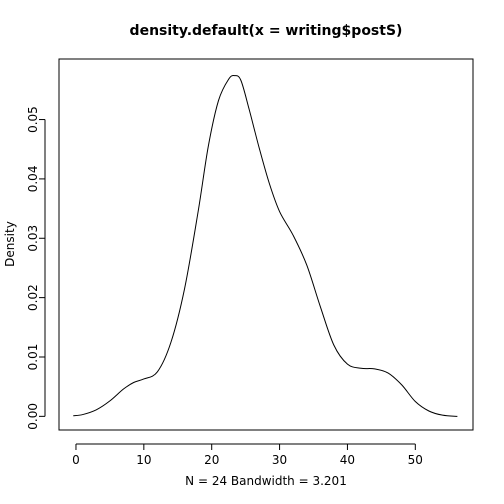  Describe the element at coordinates (33, 179) in the screenshot. I see `y-tick-label: 0.04` at that location.